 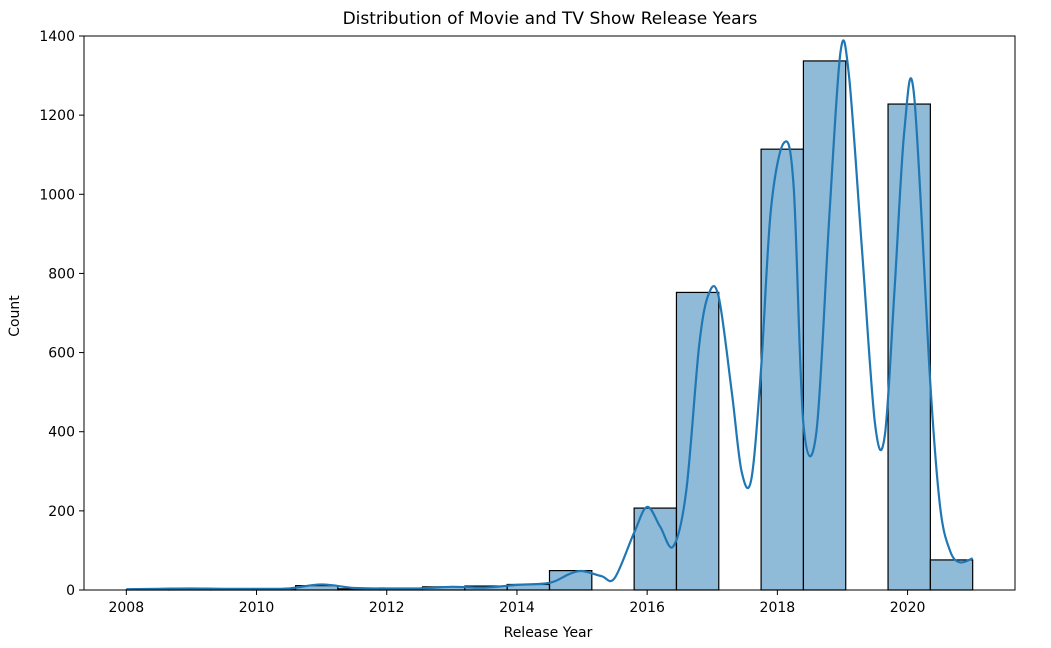 What do you see at coordinates (647, 608) in the screenshot?
I see `x-tick-label: 2016` at bounding box center [647, 608].